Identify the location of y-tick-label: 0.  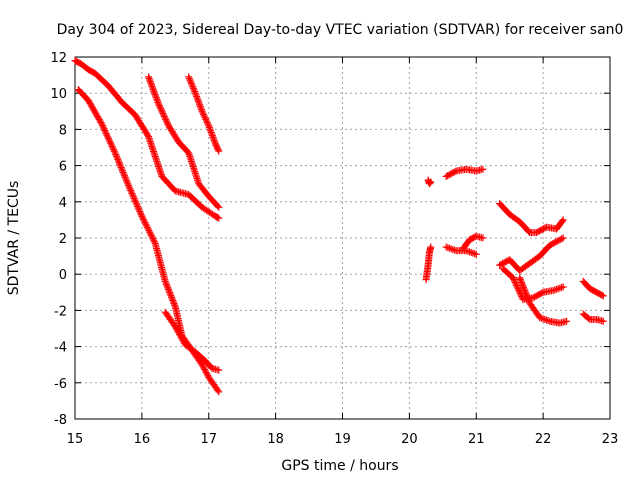
(63, 275).